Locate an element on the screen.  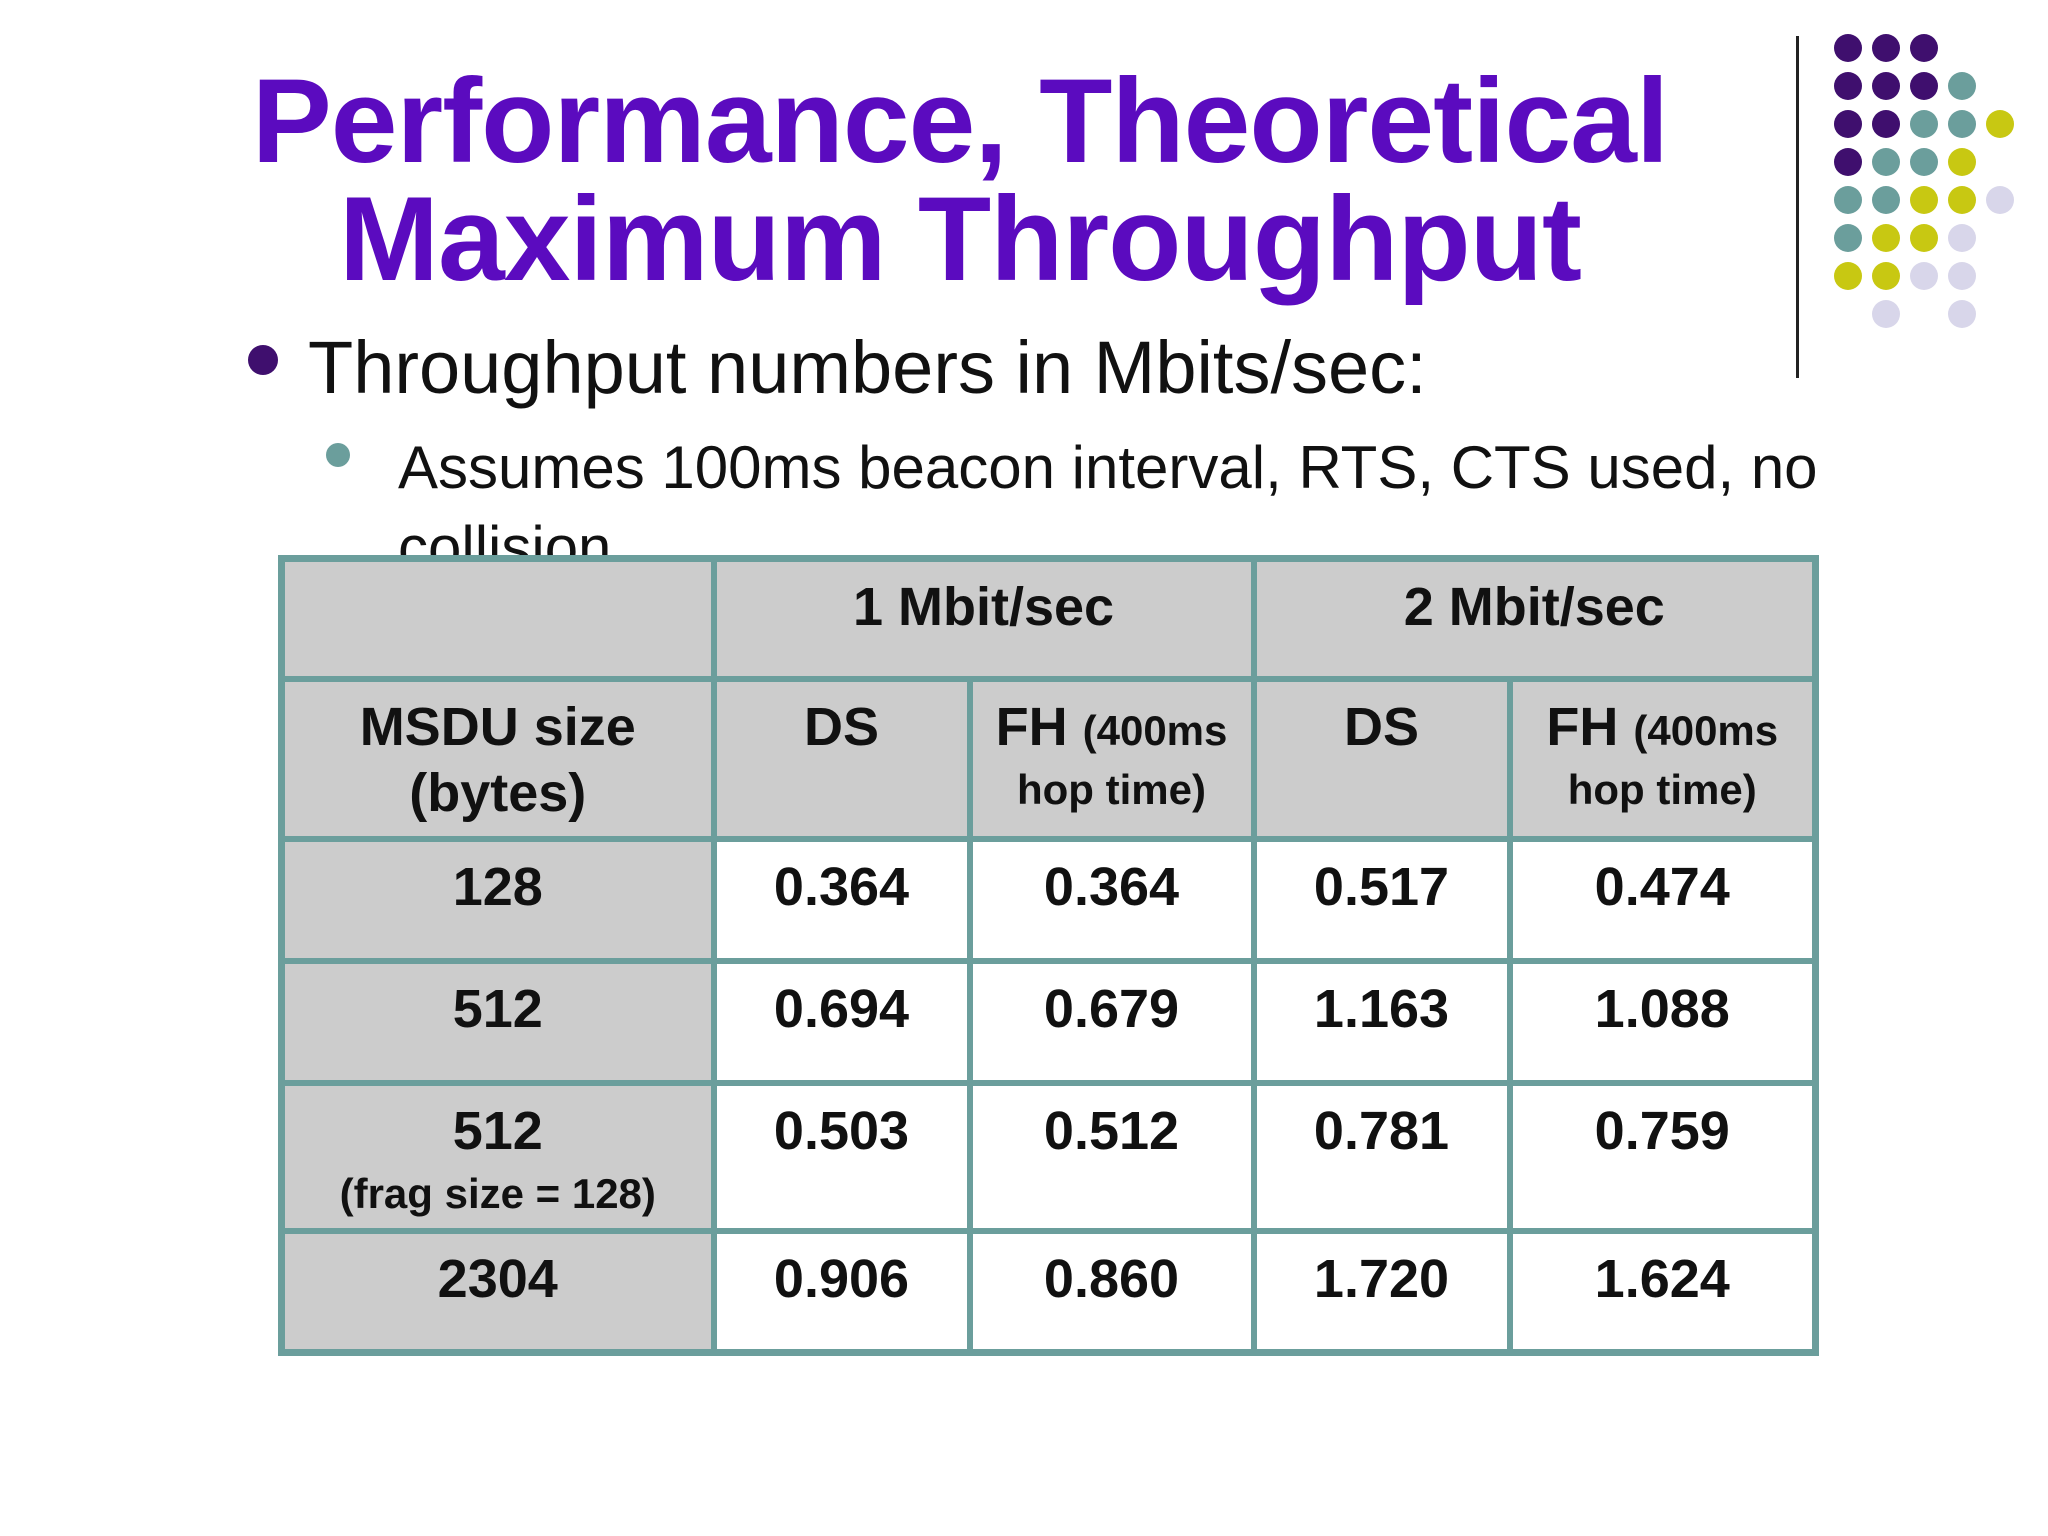
msdu-header-line-2: (bytes) is located at coordinates (498, 792).